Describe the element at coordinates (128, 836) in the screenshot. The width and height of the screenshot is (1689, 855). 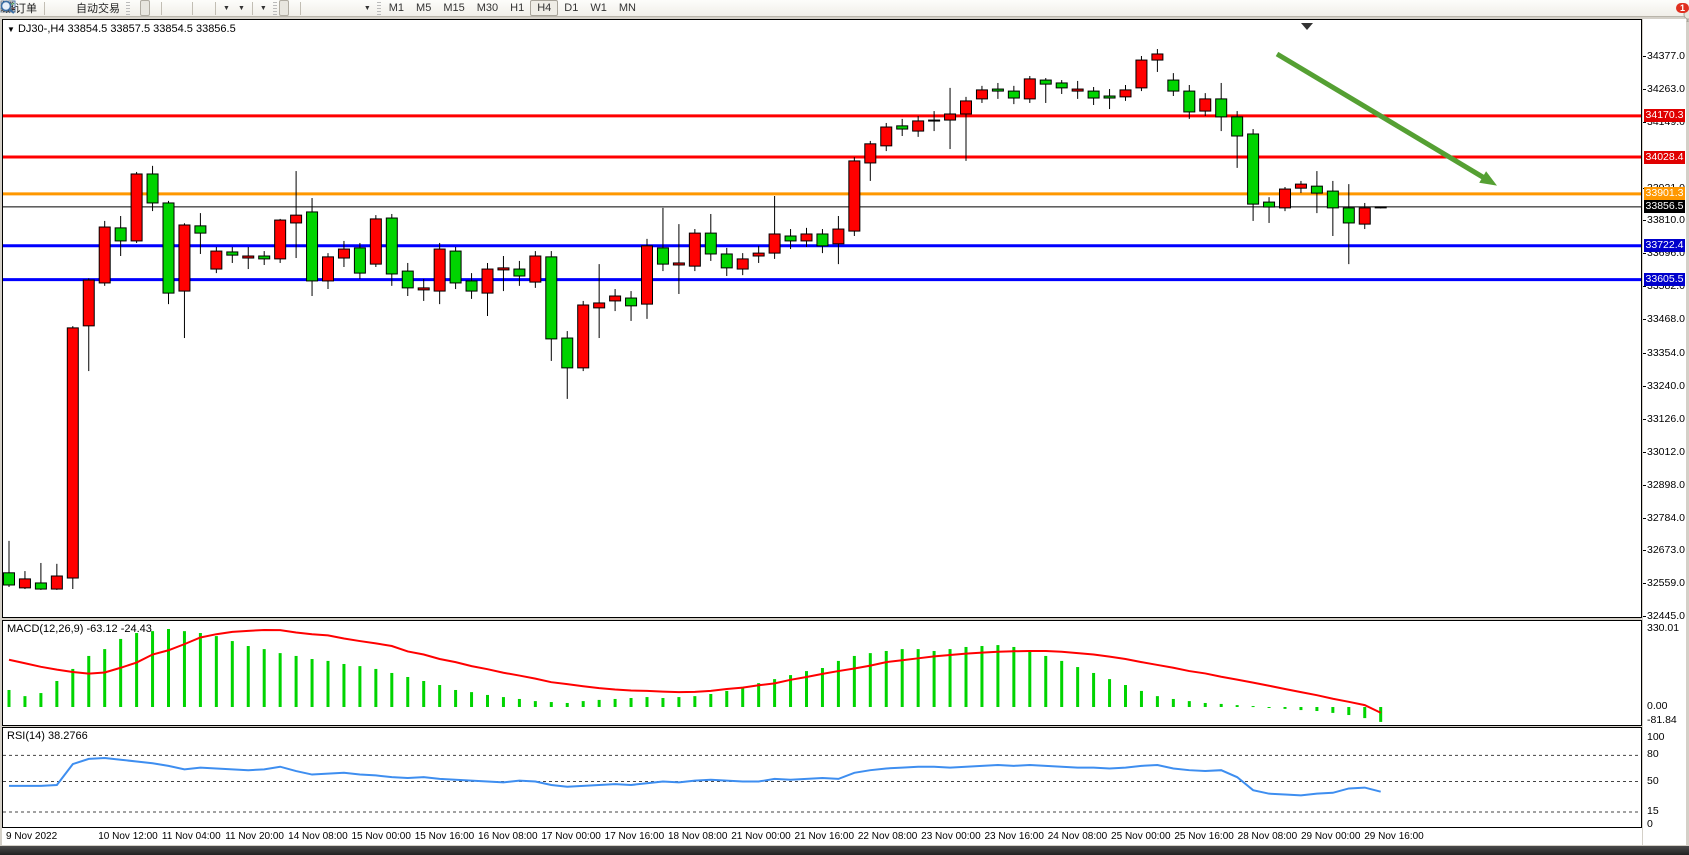
I see `time-tick-label: 10 Nov 12:00` at that location.